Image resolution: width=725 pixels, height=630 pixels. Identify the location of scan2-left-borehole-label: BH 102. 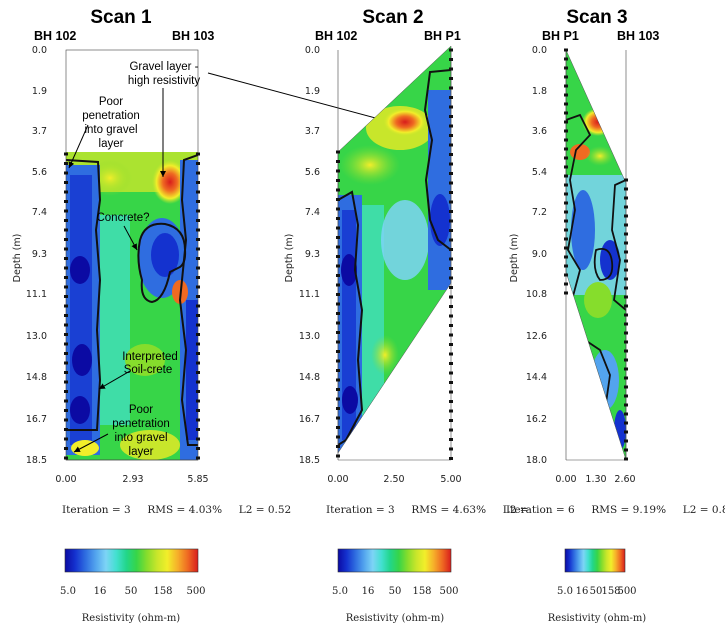
(336, 36).